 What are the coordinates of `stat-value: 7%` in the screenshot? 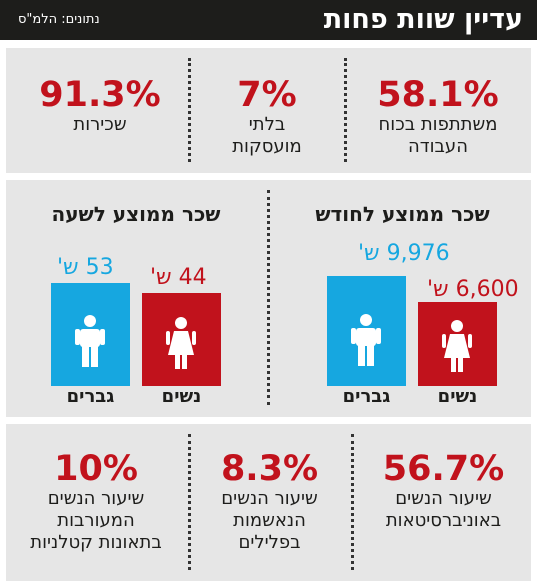 It's located at (267, 95).